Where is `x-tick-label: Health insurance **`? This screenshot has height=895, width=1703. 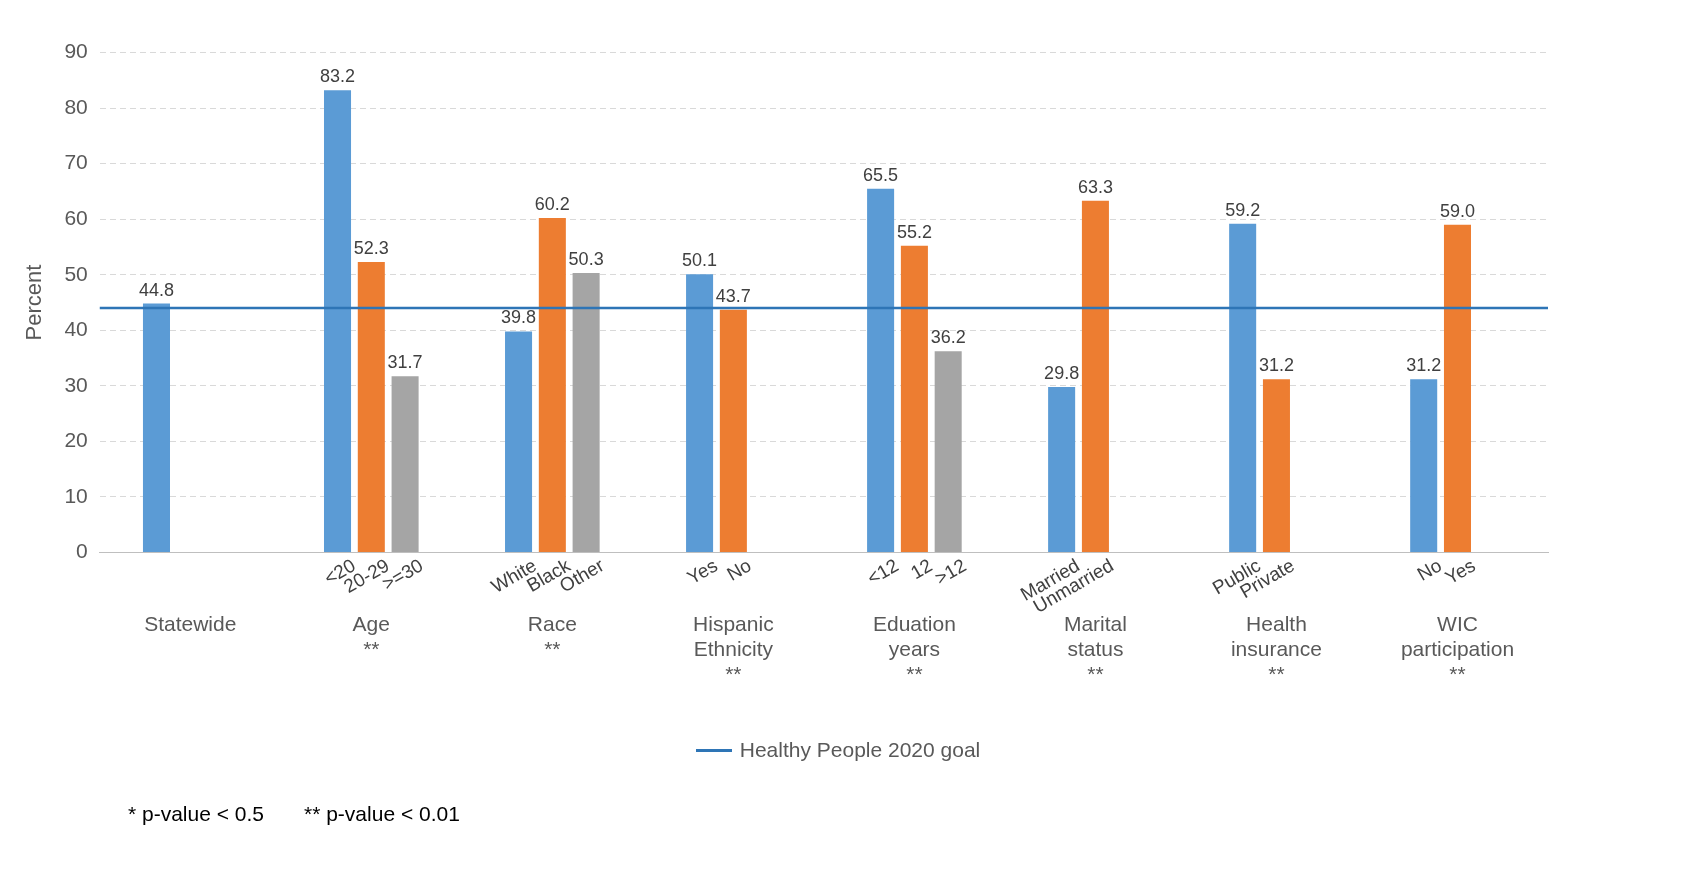
x-tick-label: Health insurance ** is located at coordinates (1276, 648).